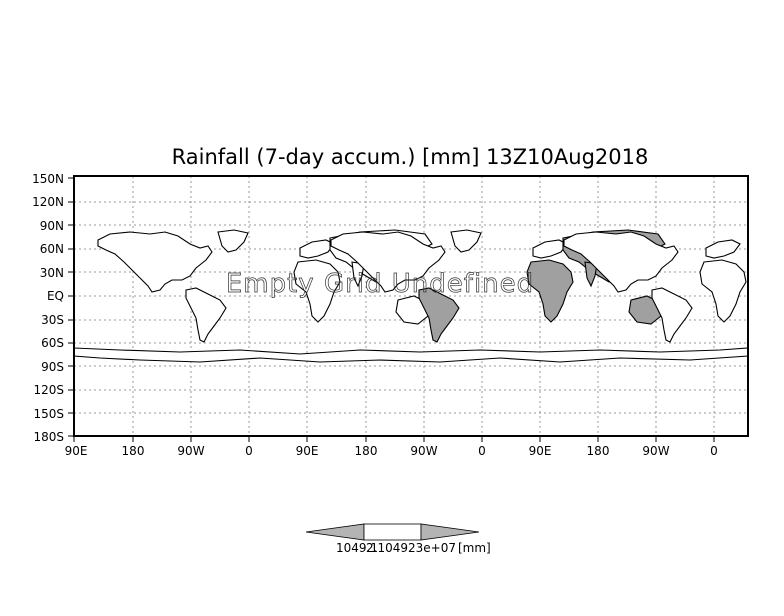 The width and height of the screenshot is (784, 616). I want to click on y-tick-label: 150S, so click(48, 414).